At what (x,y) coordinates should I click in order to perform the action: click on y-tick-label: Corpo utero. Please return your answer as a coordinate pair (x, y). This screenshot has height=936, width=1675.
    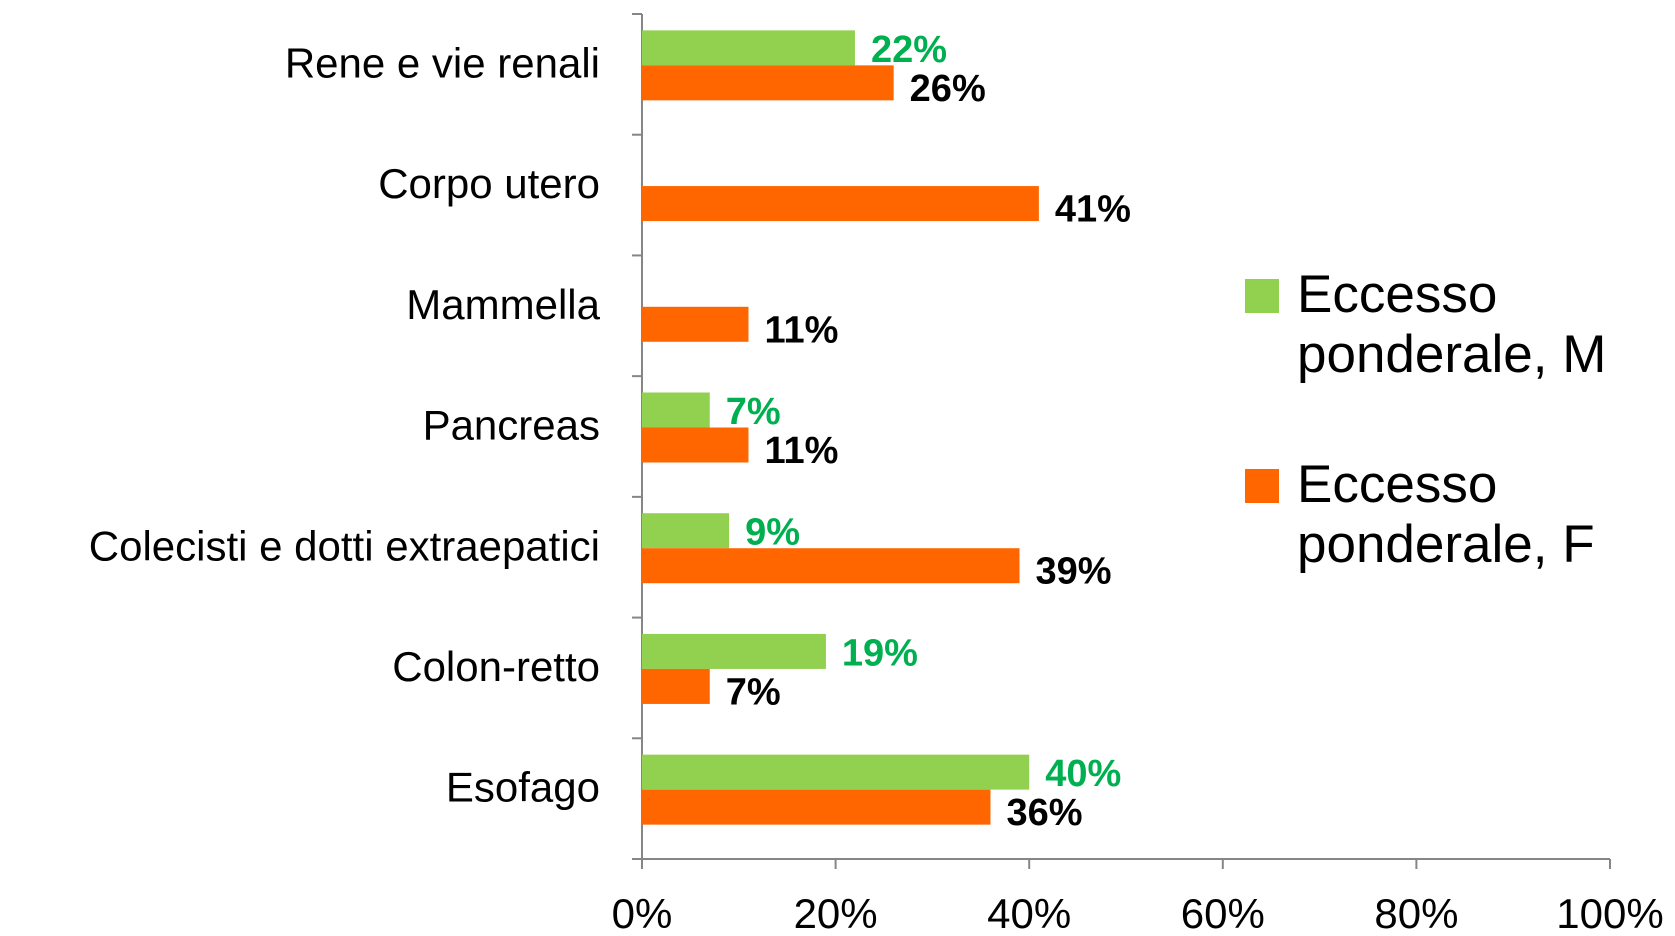
    Looking at the image, I should click on (489, 183).